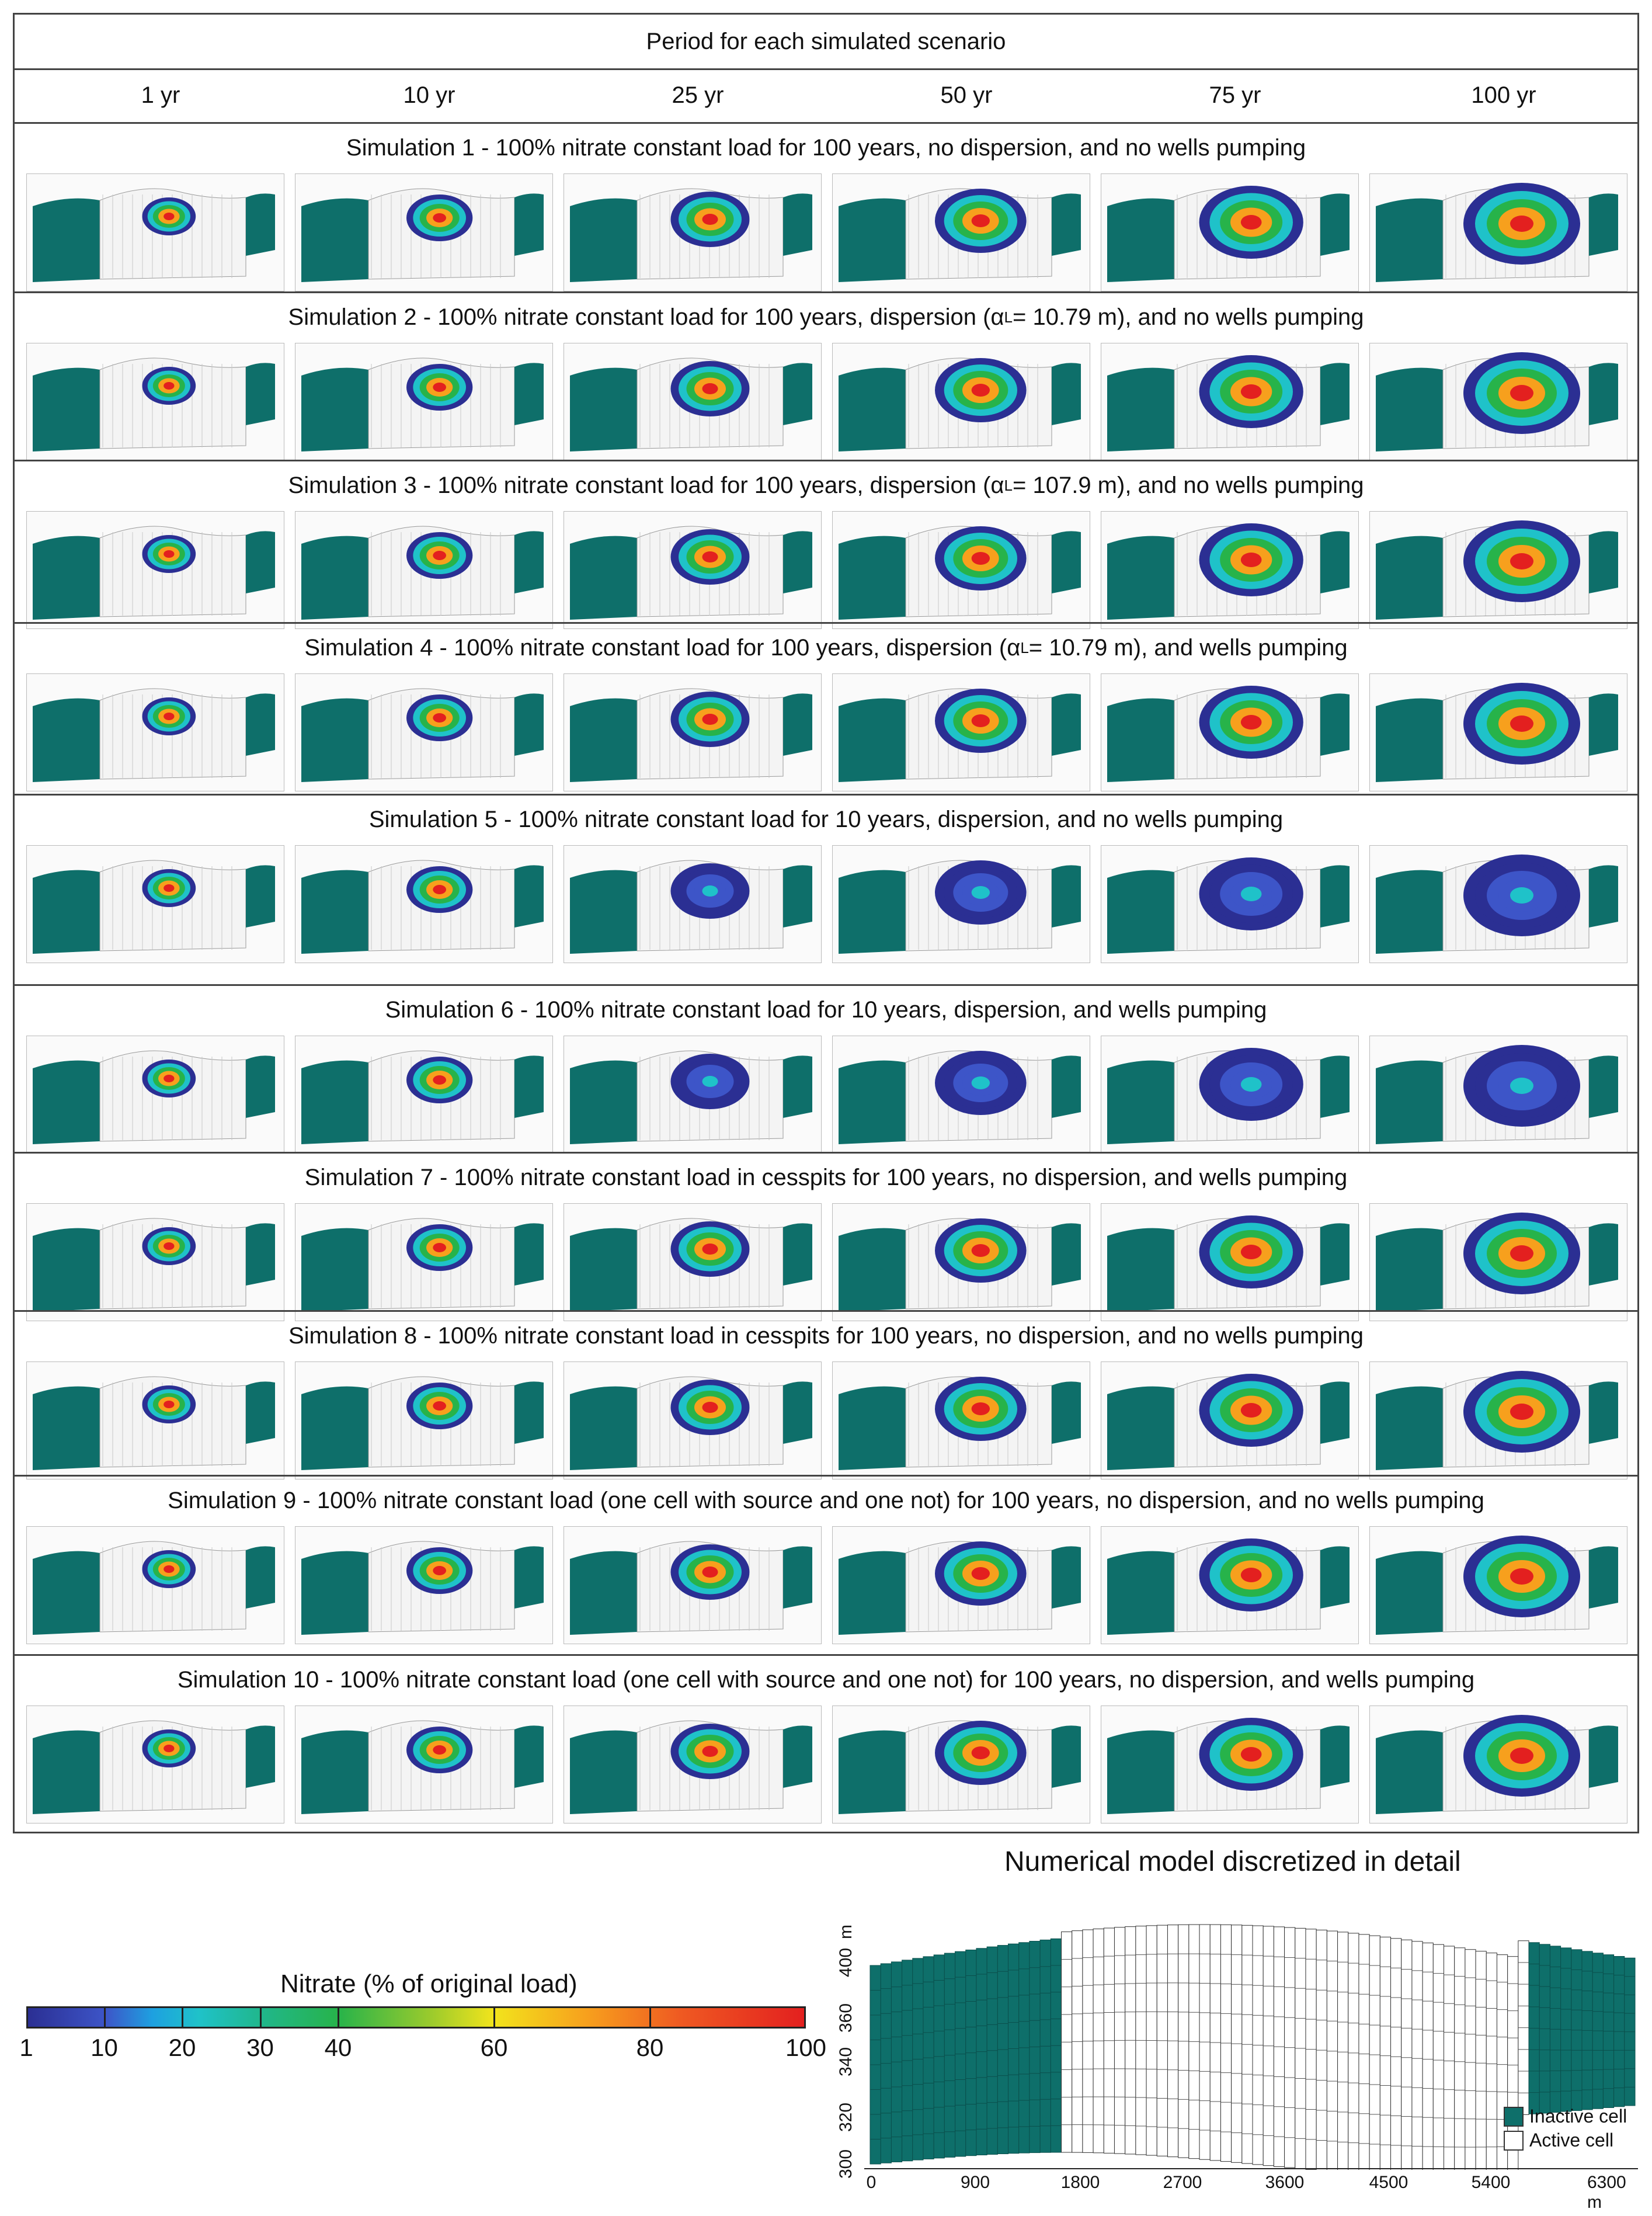 The image size is (1652, 2216). What do you see at coordinates (338, 2047) in the screenshot?
I see `legend-tick-40: 40` at bounding box center [338, 2047].